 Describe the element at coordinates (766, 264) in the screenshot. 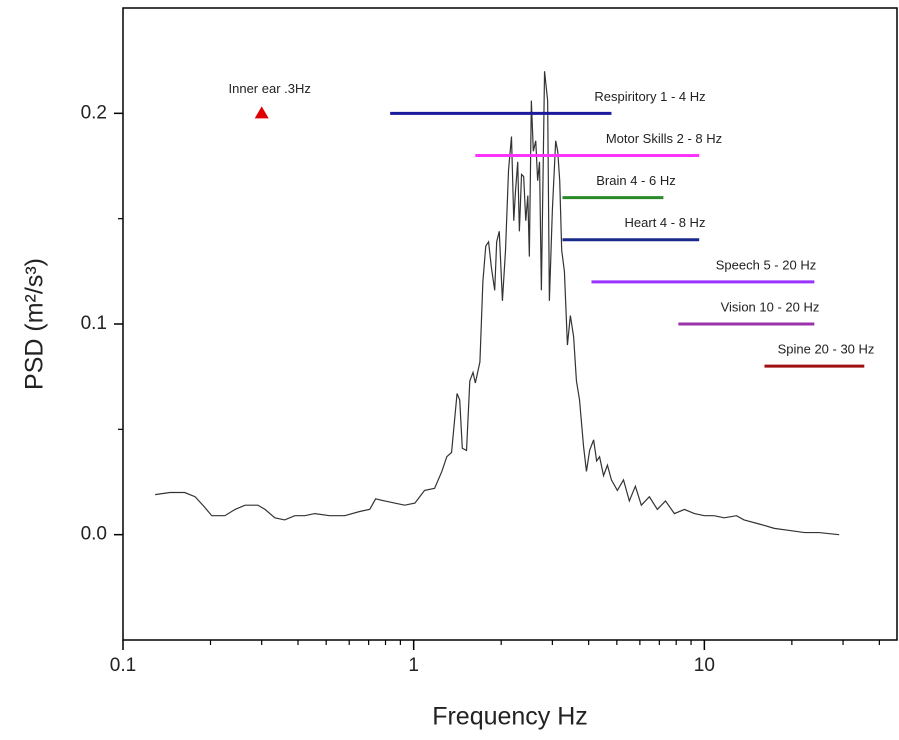

I see `band-label: Speech 5 - 20 Hz` at that location.